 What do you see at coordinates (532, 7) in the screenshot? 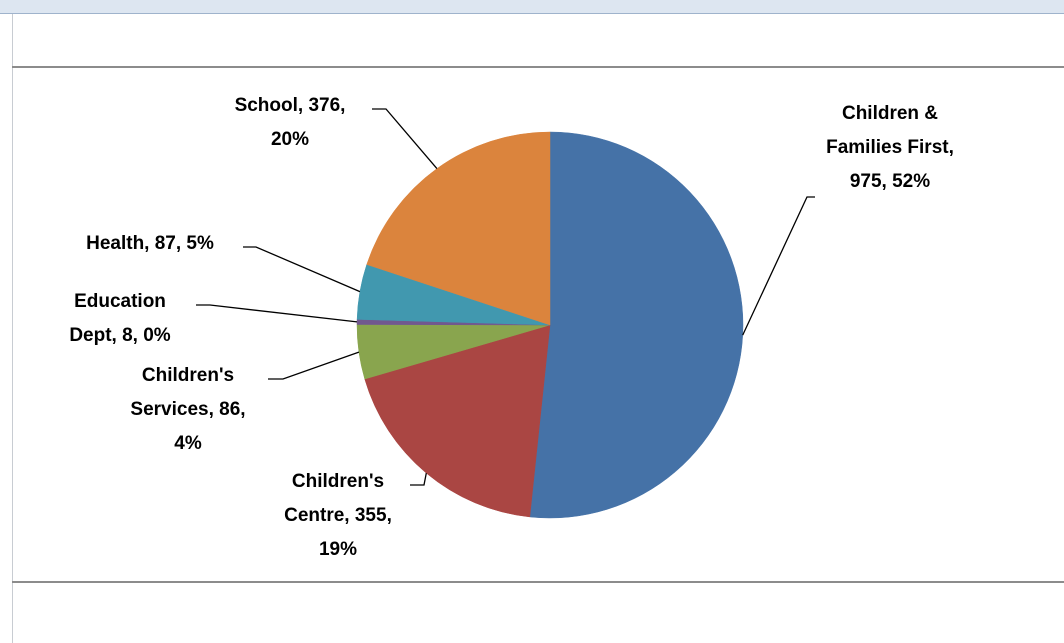
I see `window-top-strip` at bounding box center [532, 7].